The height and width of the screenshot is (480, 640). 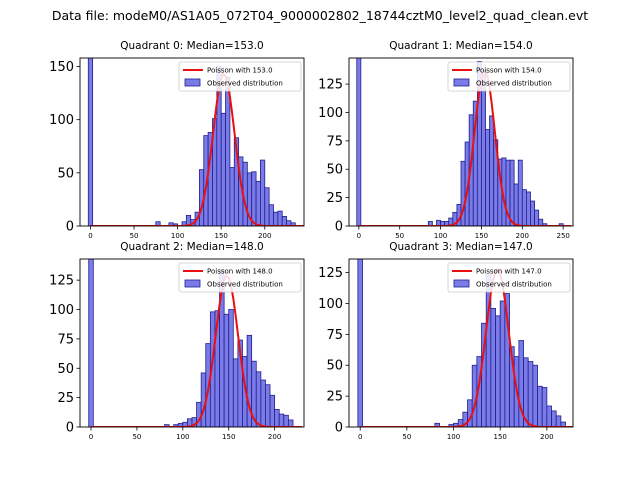 I want to click on legend-line-label-0: Poisson with 153.0, so click(x=240, y=71).